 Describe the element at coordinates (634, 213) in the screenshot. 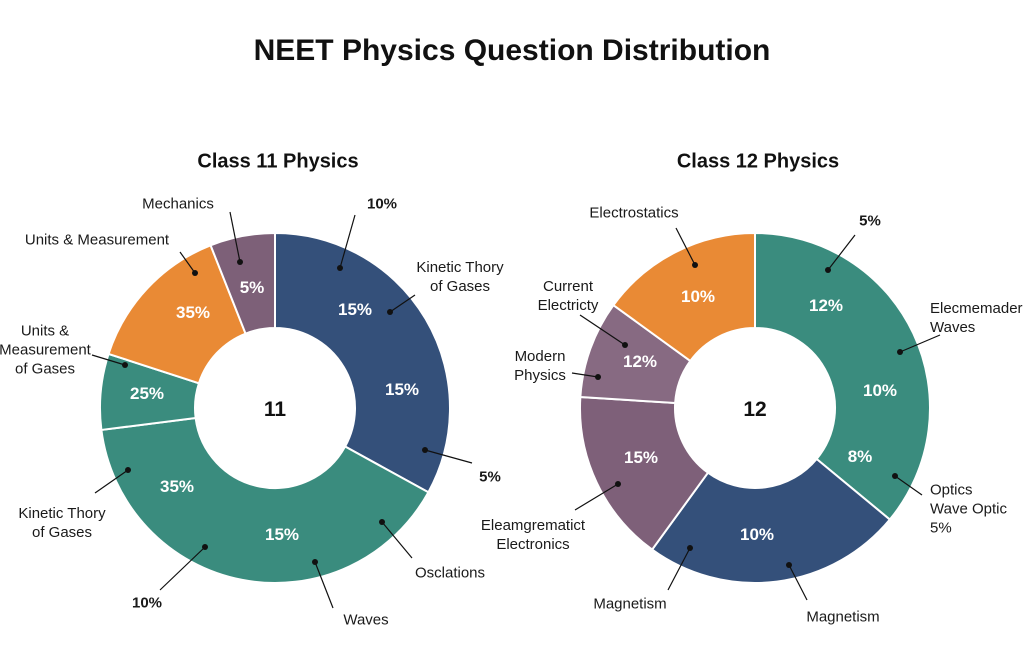

I see `annotation: Electrostatics` at that location.